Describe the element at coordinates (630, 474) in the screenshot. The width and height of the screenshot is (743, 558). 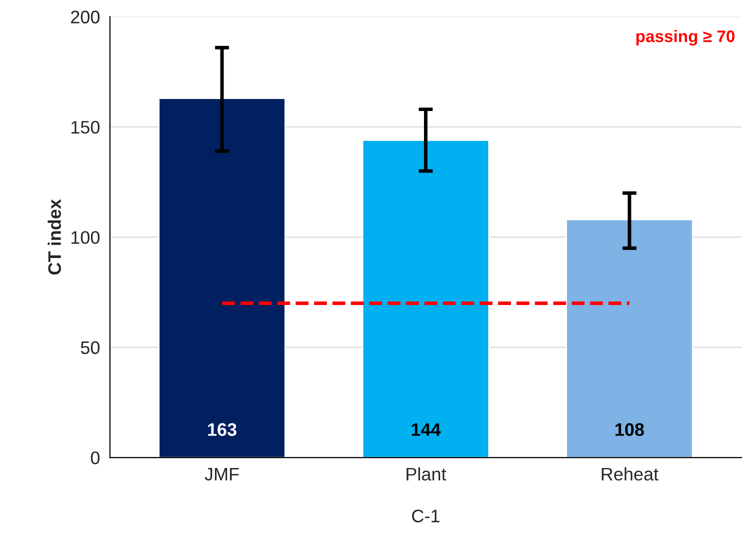
I see `x-tick-label: Reheat` at that location.